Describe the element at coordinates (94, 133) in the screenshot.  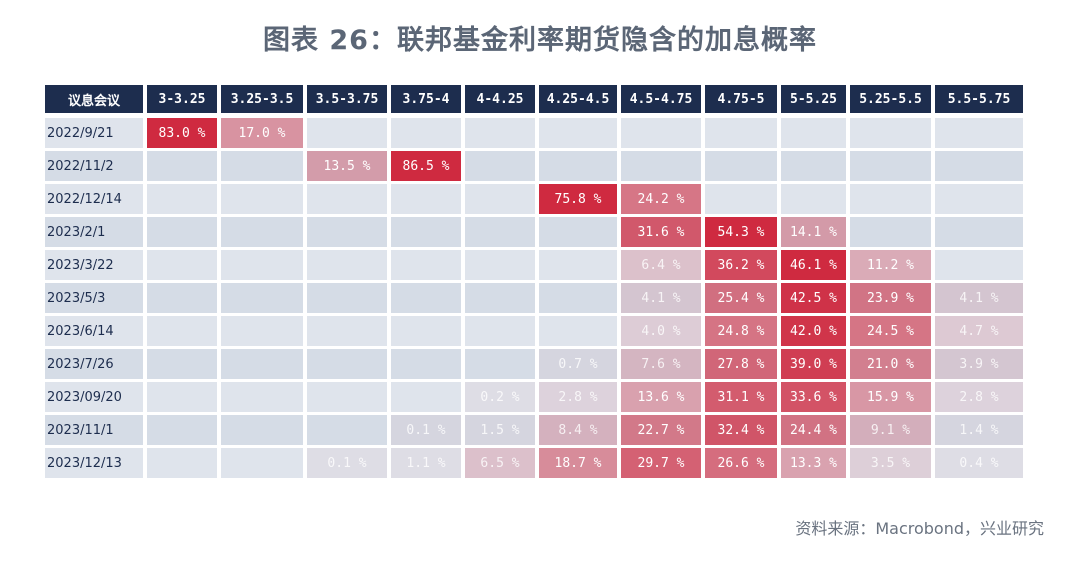
I see `row-date: 2022/9/21` at that location.